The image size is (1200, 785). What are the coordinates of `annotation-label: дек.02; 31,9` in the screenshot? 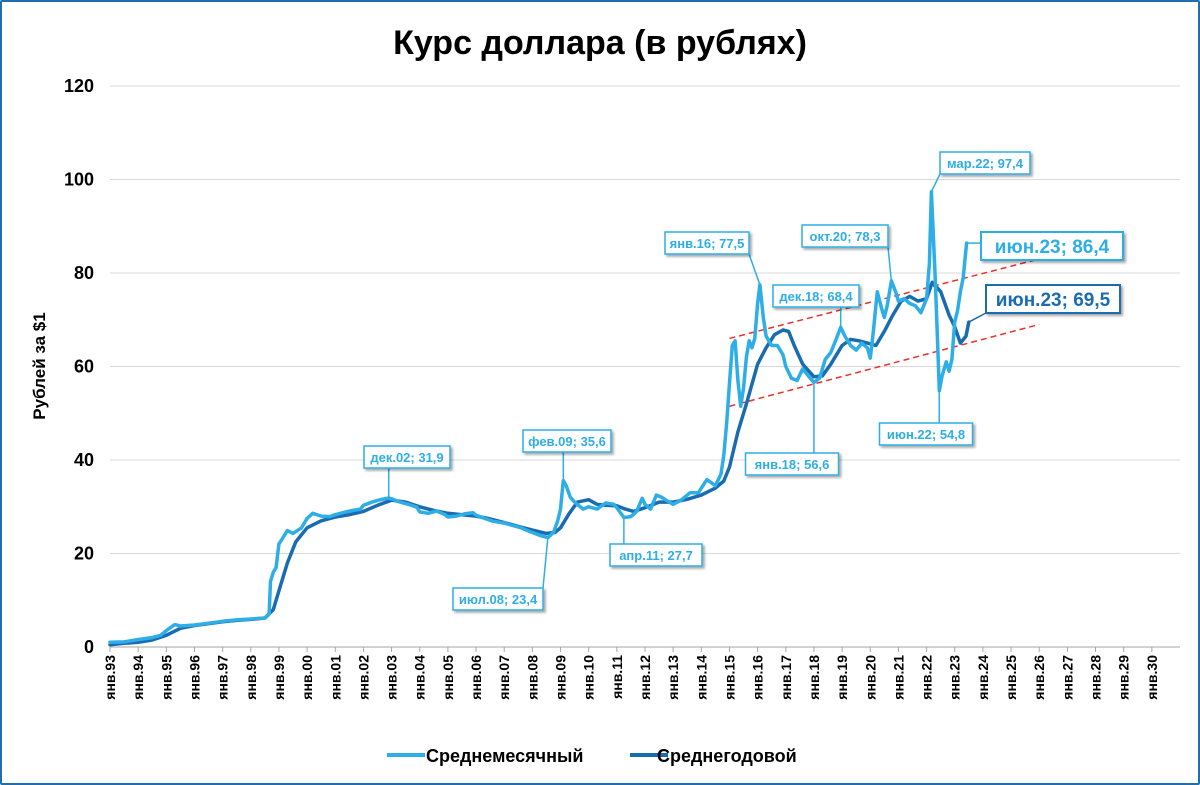 It's located at (406, 457).